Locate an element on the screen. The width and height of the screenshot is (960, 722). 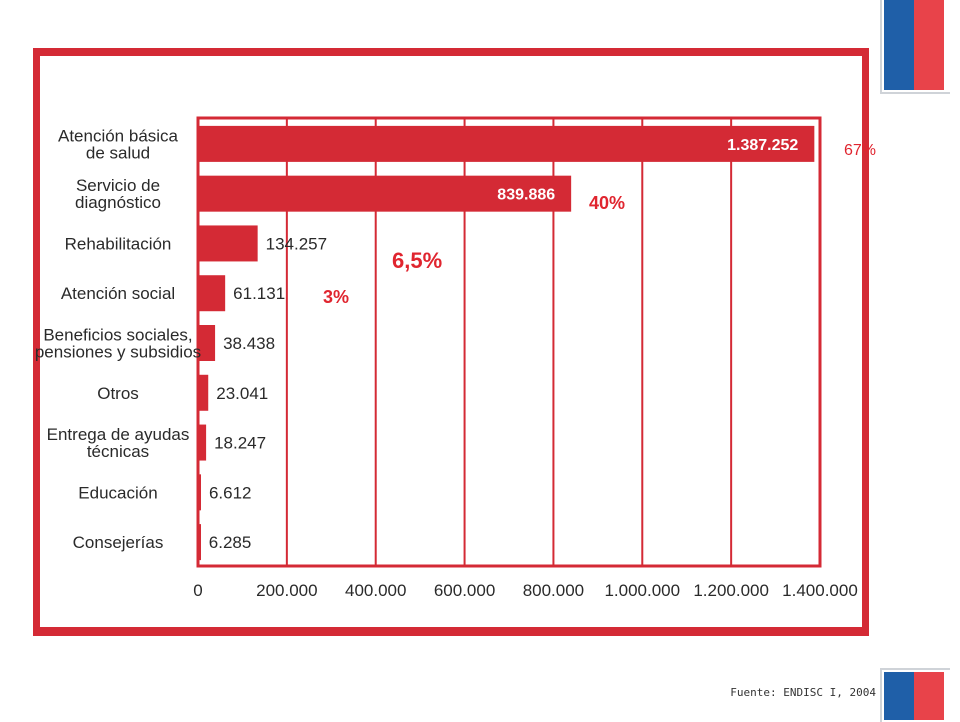
value-label: 134.257 is located at coordinates (296, 243).